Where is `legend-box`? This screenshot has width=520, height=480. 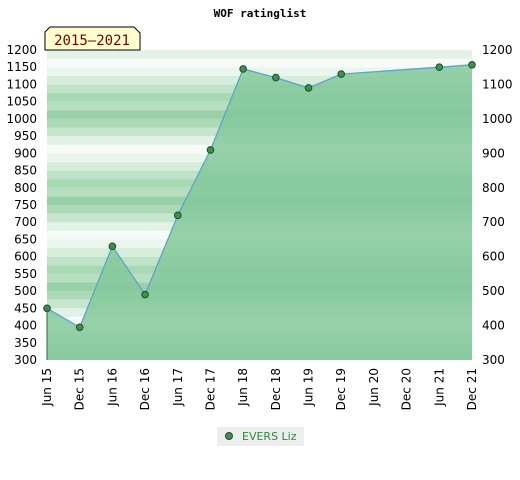
legend-box is located at coordinates (260, 436).